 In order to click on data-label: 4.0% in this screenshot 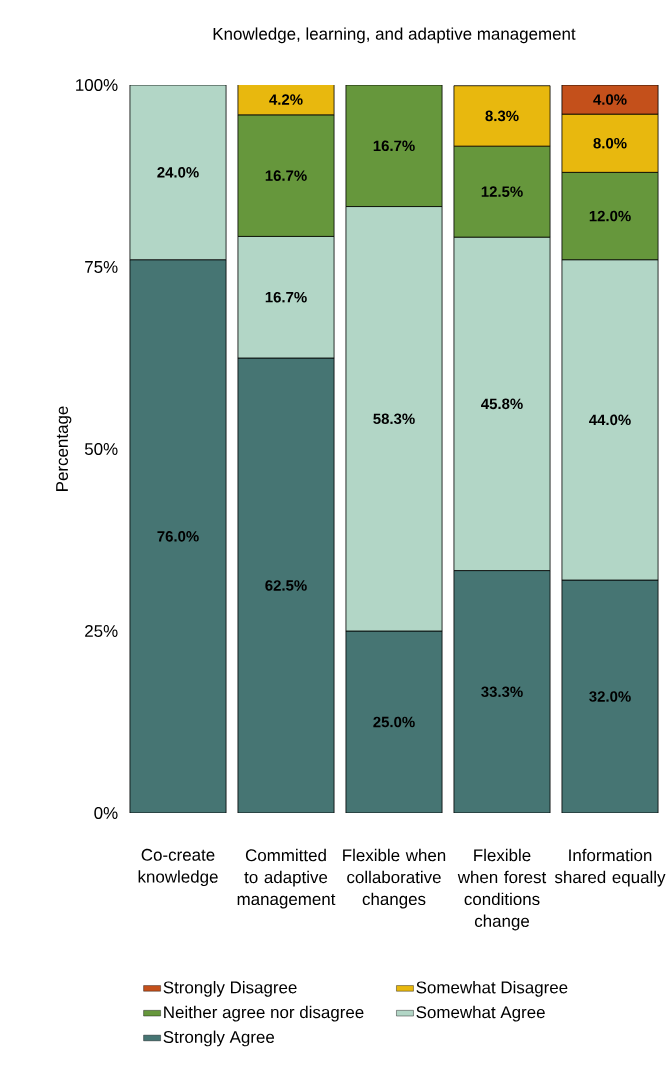, I will do `click(610, 99)`.